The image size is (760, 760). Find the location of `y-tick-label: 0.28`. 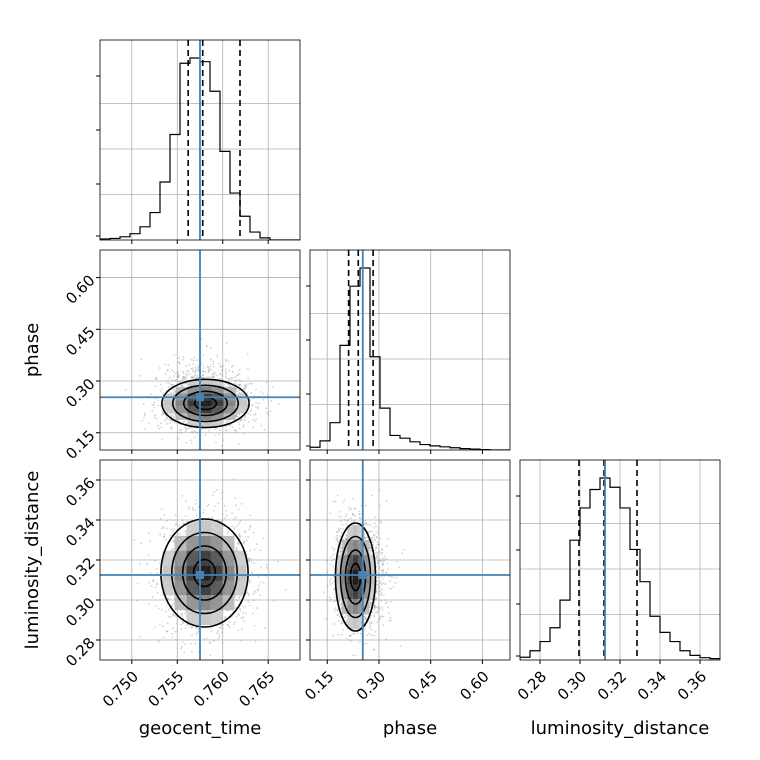

y-tick-label: 0.28 is located at coordinates (80, 652).